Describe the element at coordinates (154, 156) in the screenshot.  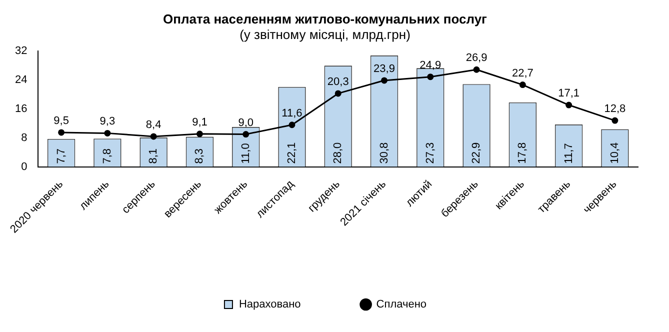
I see `data-label: 8,1` at that location.